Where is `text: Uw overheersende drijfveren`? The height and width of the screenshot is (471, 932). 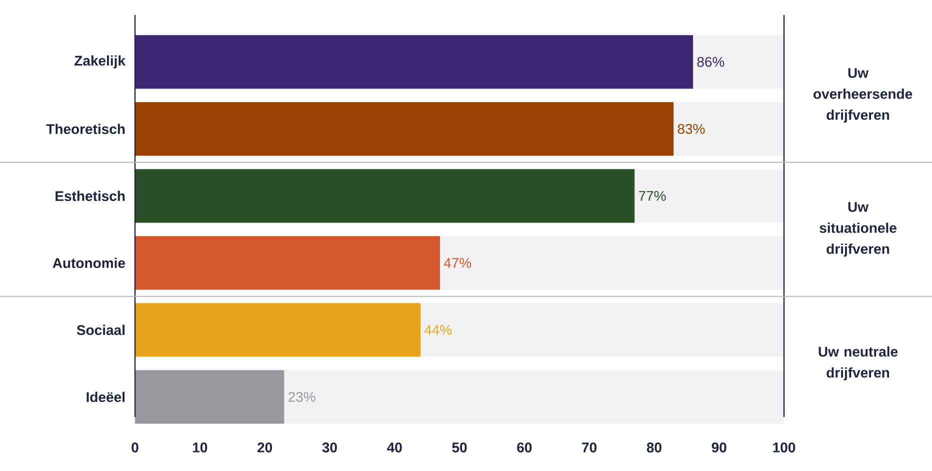 text: Uw overheersende drijfveren is located at coordinates (863, 95).